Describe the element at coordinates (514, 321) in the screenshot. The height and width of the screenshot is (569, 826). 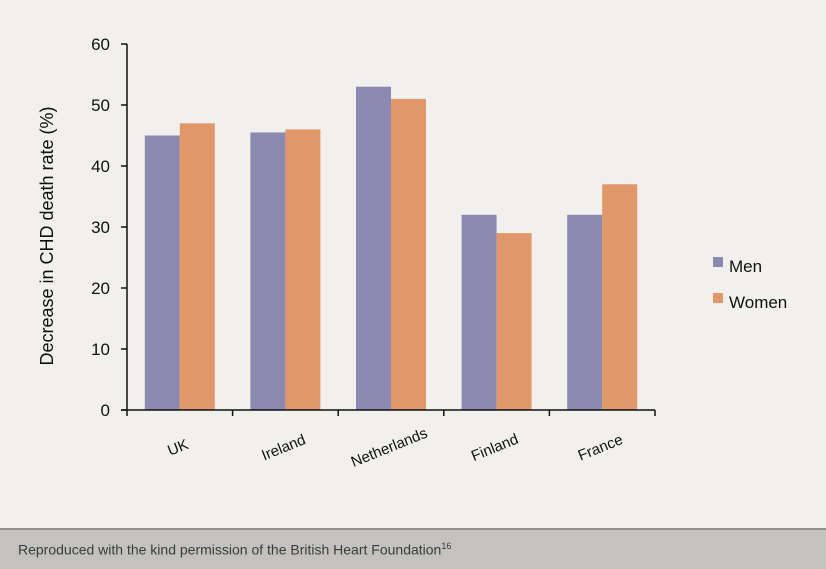
I see `bar-women-finland` at that location.